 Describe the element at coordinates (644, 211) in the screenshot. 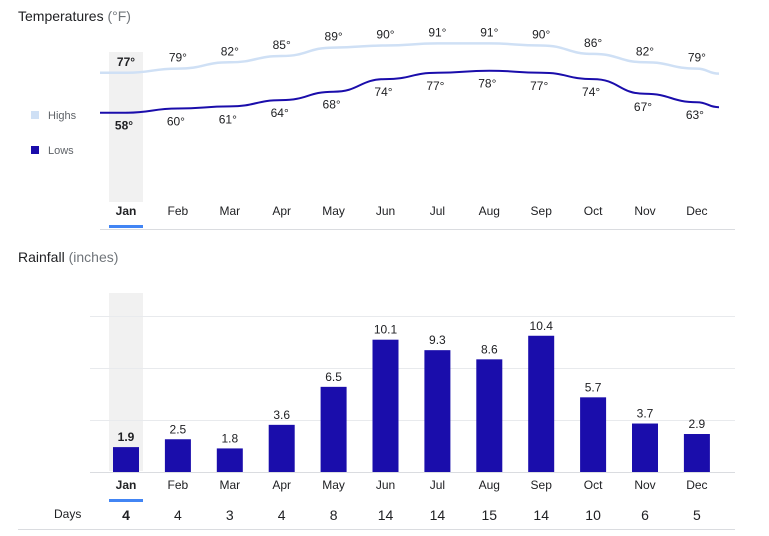

I see `temp-month-tick-label: Nov` at that location.